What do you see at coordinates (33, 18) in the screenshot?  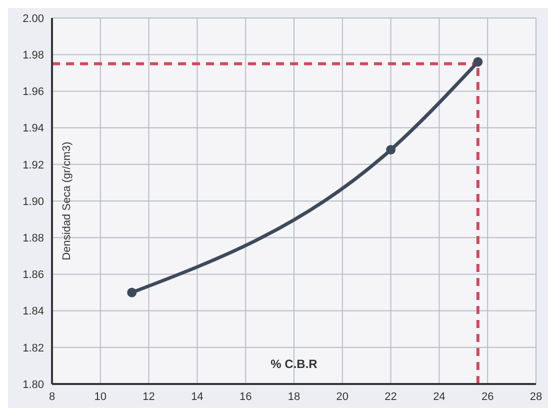 I see `y-tick-label: 2.00` at bounding box center [33, 18].